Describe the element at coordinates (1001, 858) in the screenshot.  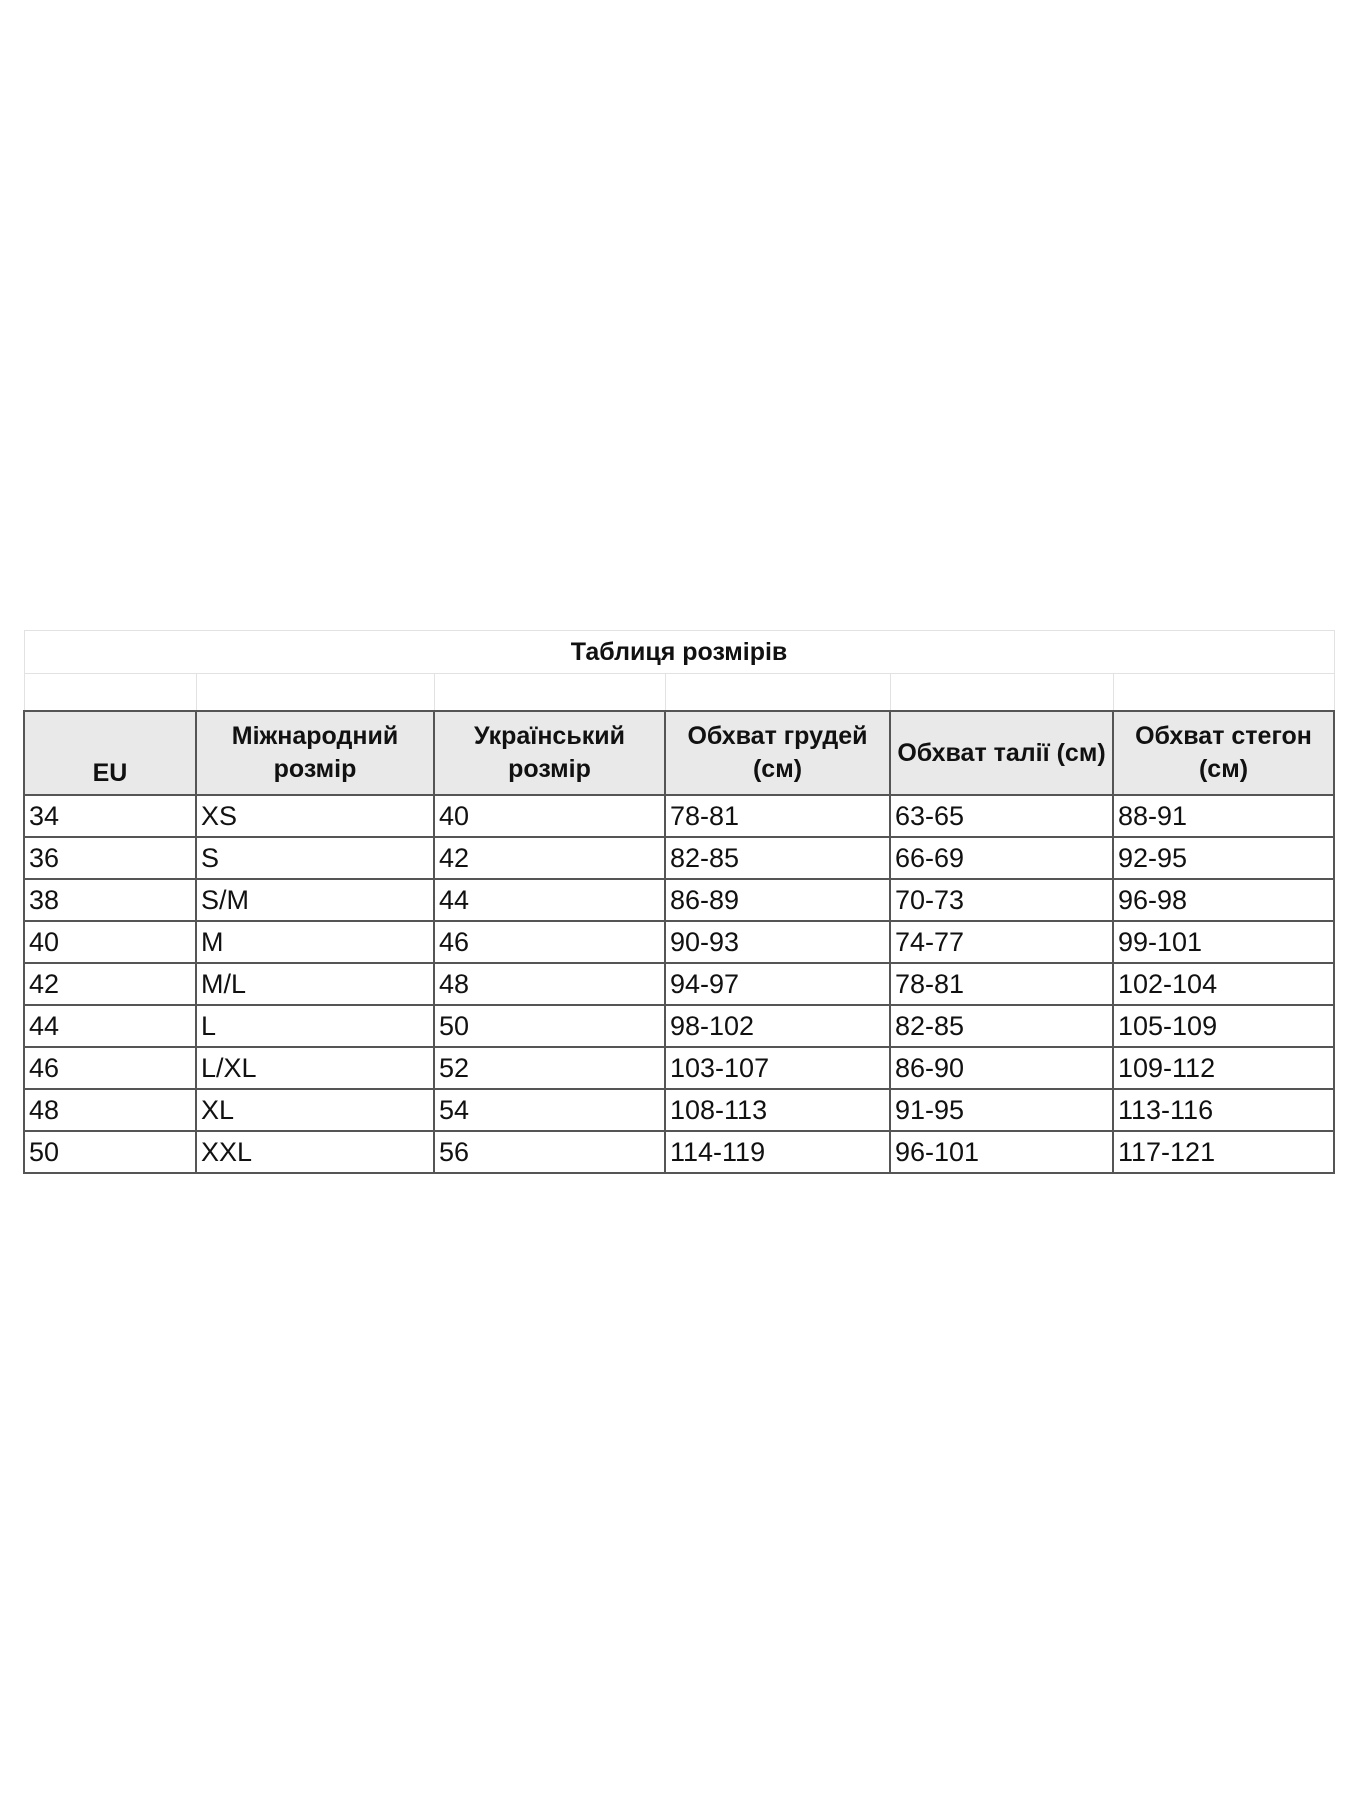
I see `table-cell: 66-69` at that location.